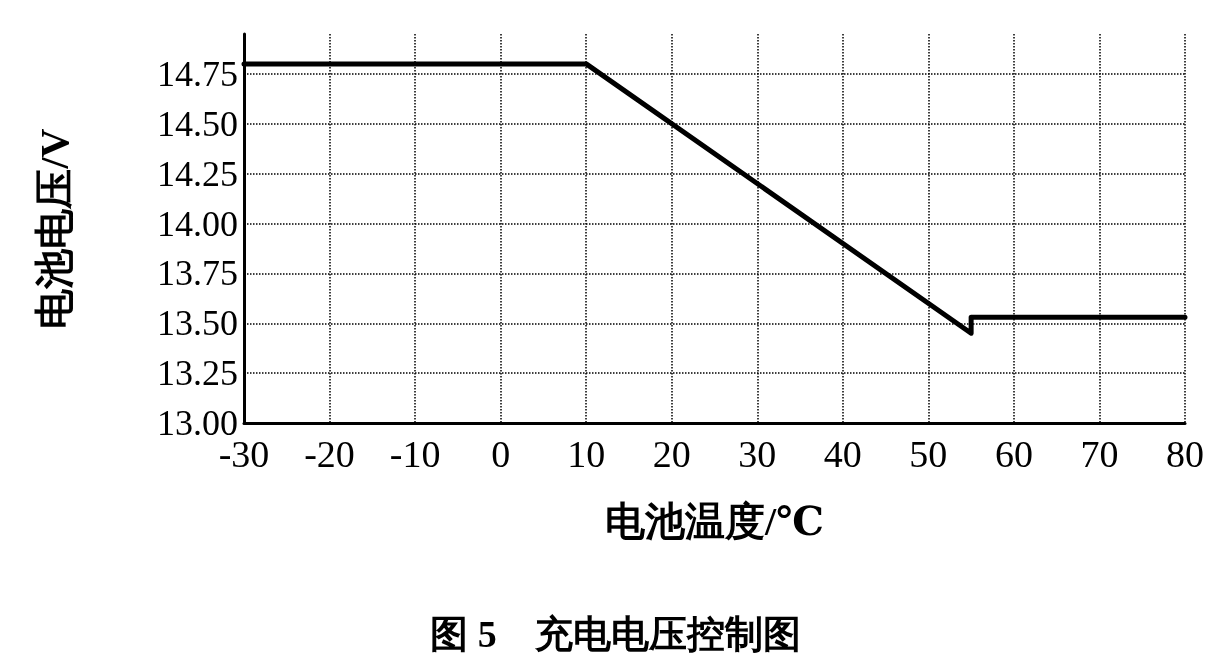 The width and height of the screenshot is (1231, 666). I want to click on x-tick-label: 30, so click(757, 454).